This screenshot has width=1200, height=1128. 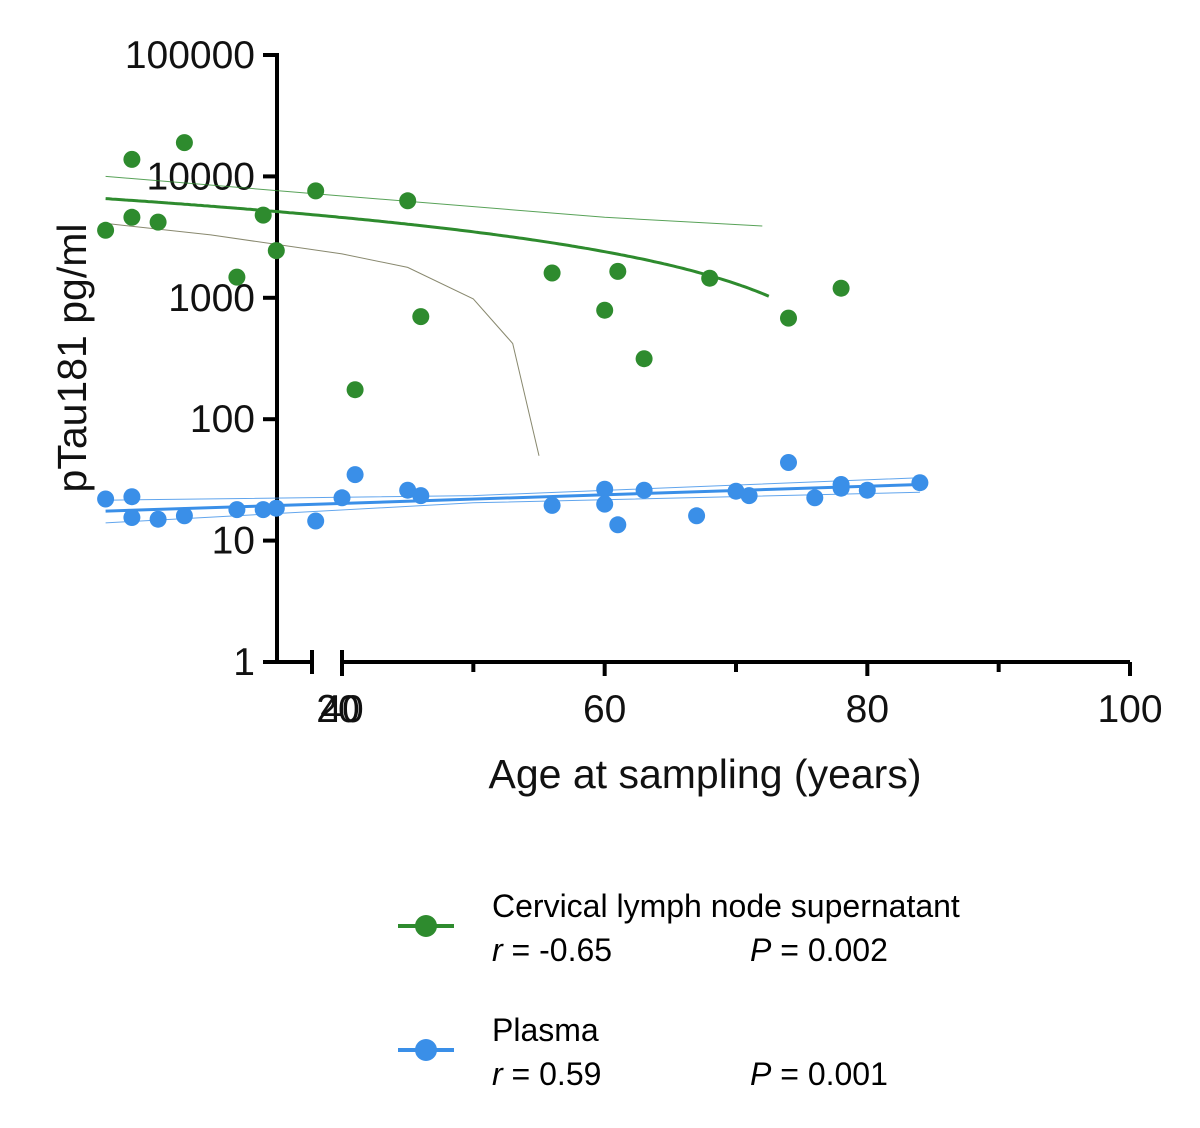 I want to click on x-axis-label: Age at sampling (years), so click(x=705, y=774).